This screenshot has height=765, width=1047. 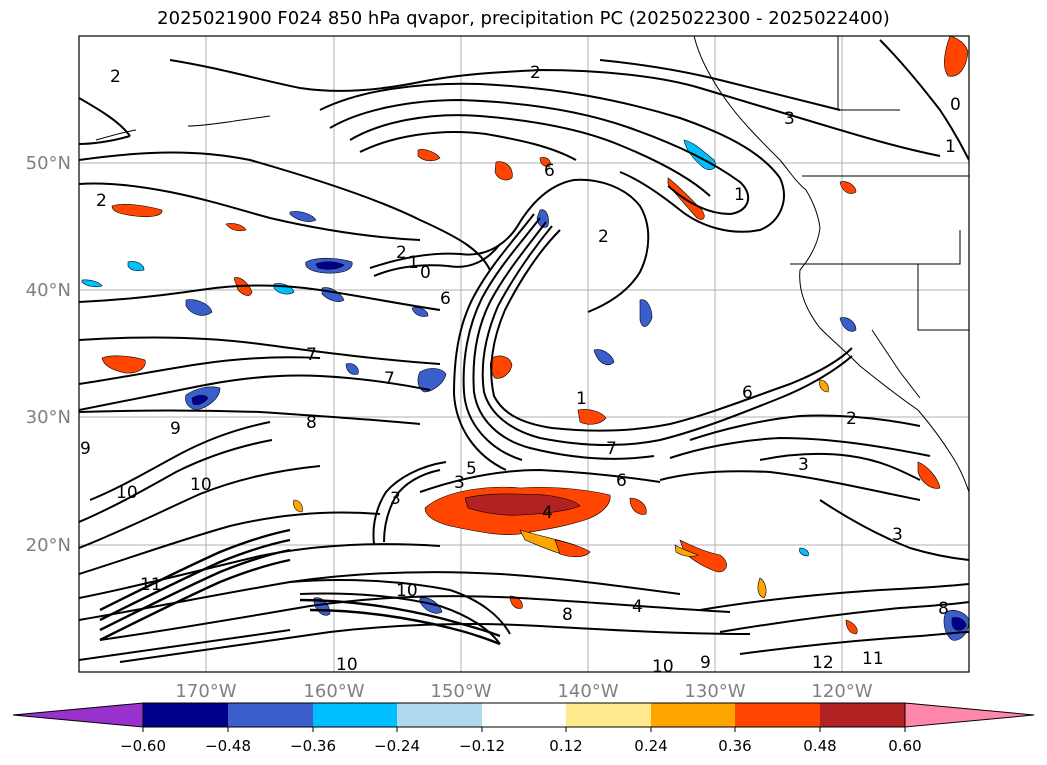 What do you see at coordinates (460, 691) in the screenshot?
I see `lon-label: 150°W` at bounding box center [460, 691].